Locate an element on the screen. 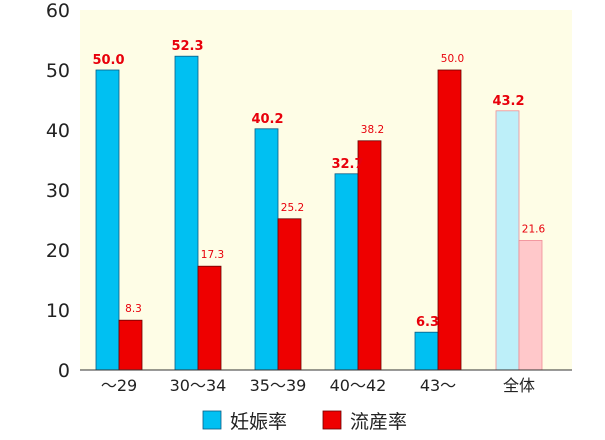 This screenshot has height=440, width=605. value-label-miscarriage: 8.3 is located at coordinates (133, 309).